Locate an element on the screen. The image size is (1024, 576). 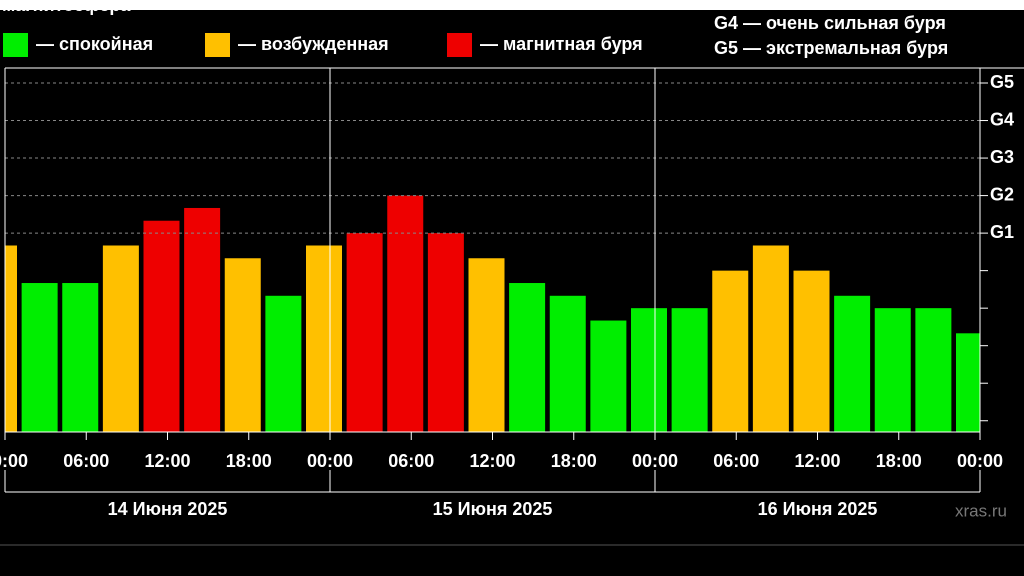
day-label: 16 Июня 2025 is located at coordinates (818, 509).